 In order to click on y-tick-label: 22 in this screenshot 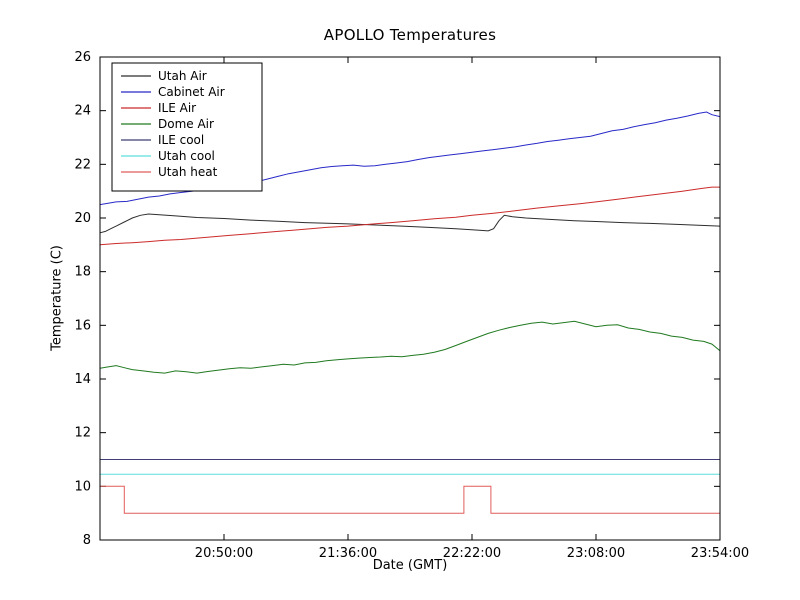, I will do `click(82, 164)`.